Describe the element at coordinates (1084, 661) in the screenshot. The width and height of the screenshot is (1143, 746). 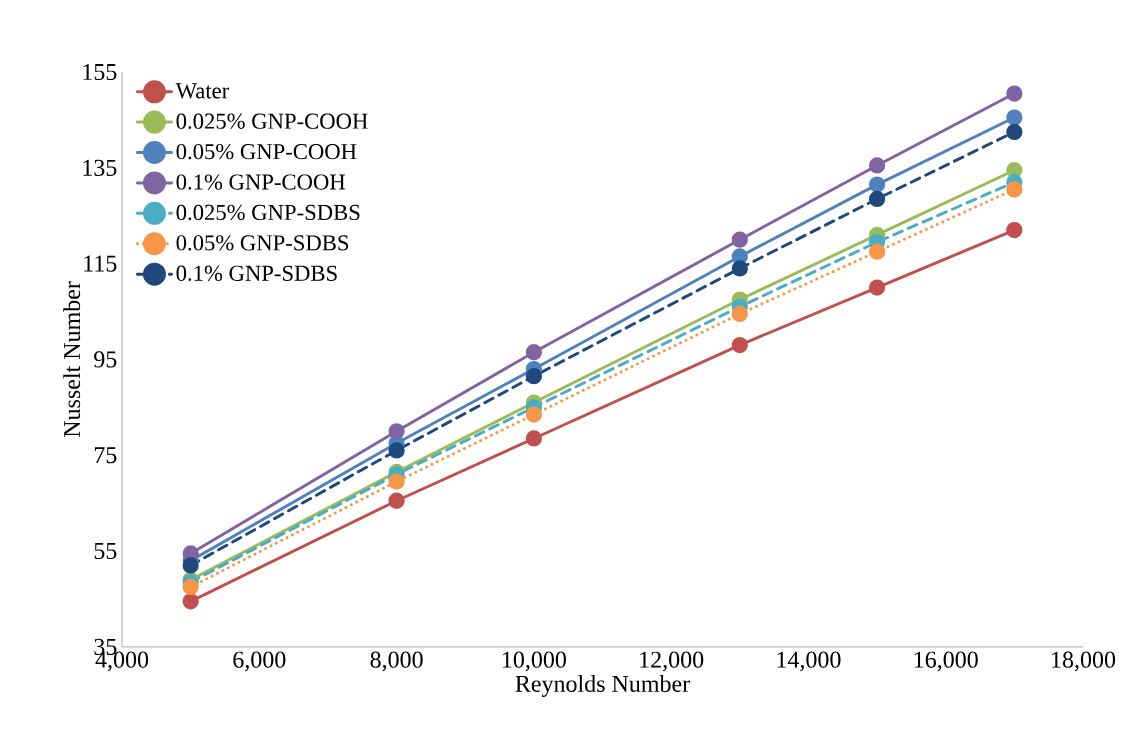
I see `x-tick-label: 18,000` at that location.